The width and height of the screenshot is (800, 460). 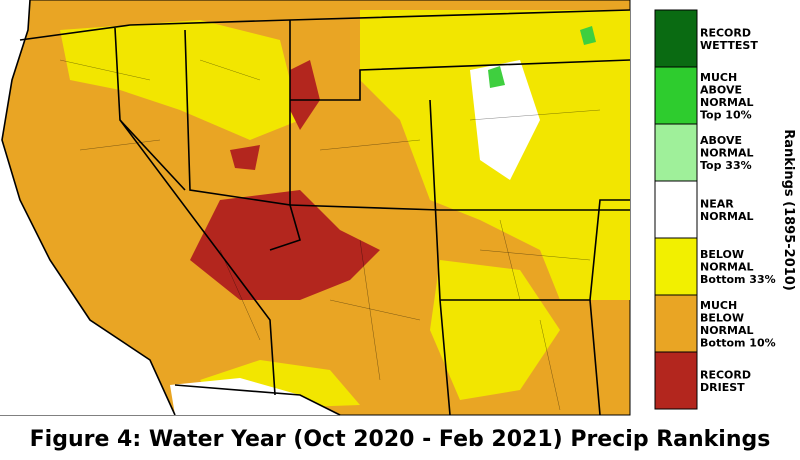 What do you see at coordinates (726, 114) in the screenshot?
I see `legend-label: Top 10%` at bounding box center [726, 114].